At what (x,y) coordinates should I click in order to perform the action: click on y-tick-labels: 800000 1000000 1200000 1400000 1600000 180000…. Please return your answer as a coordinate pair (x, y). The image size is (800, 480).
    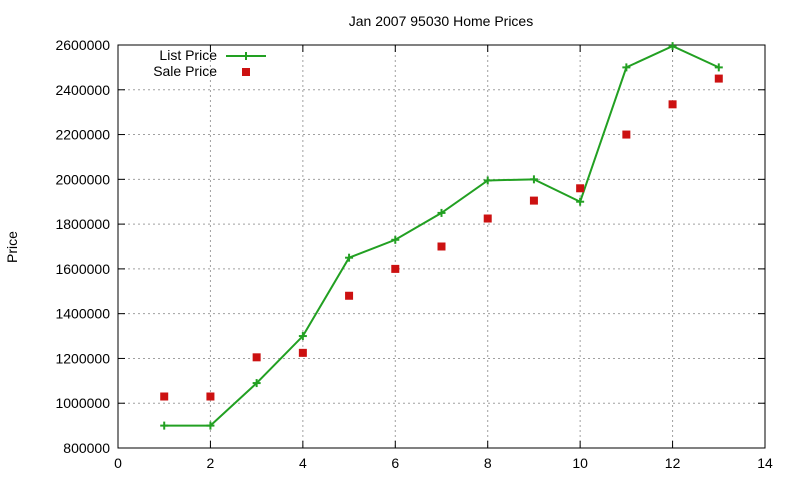
    Looking at the image, I should click on (82, 246).